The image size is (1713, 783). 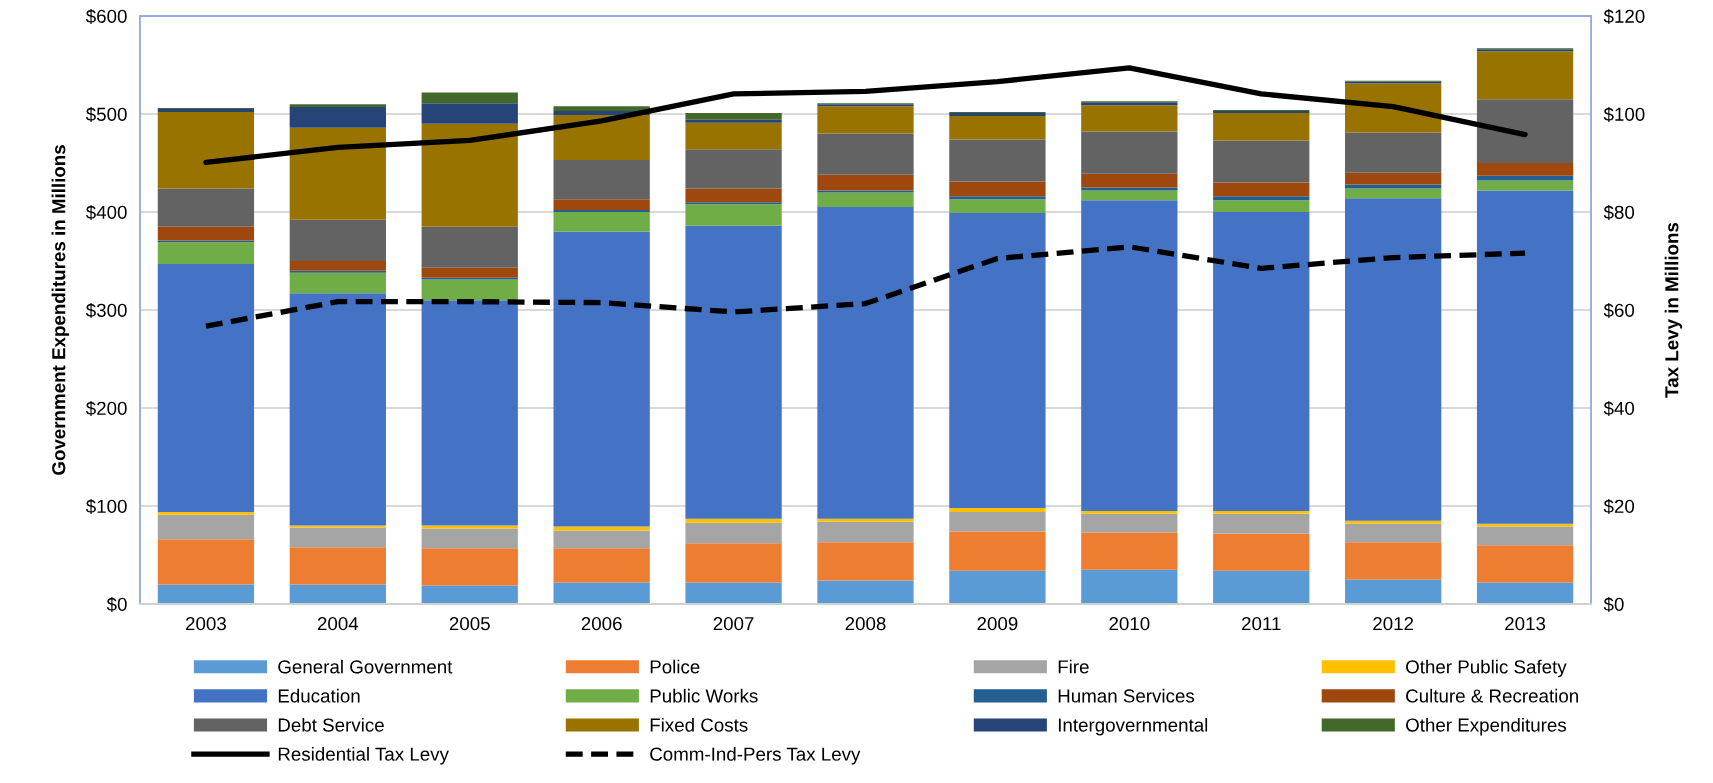 What do you see at coordinates (1492, 695) in the screenshot?
I see `legend-label: Culture & Recreation` at bounding box center [1492, 695].